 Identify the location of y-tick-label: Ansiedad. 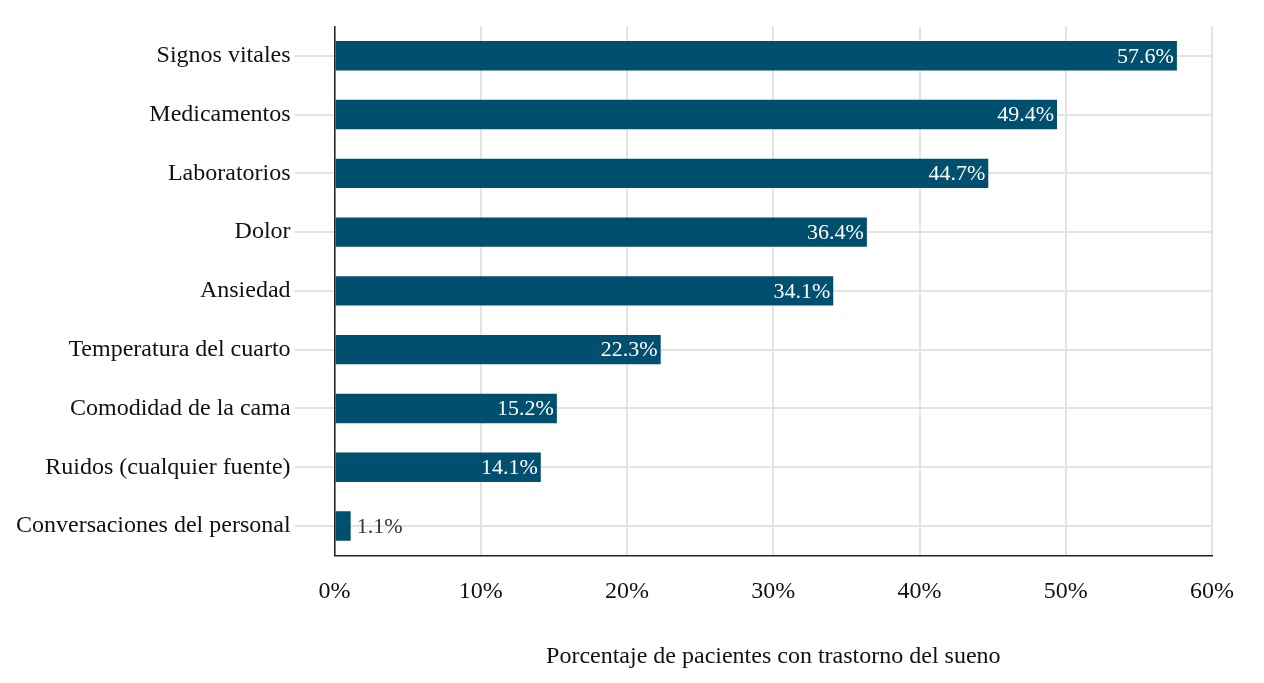
(245, 289).